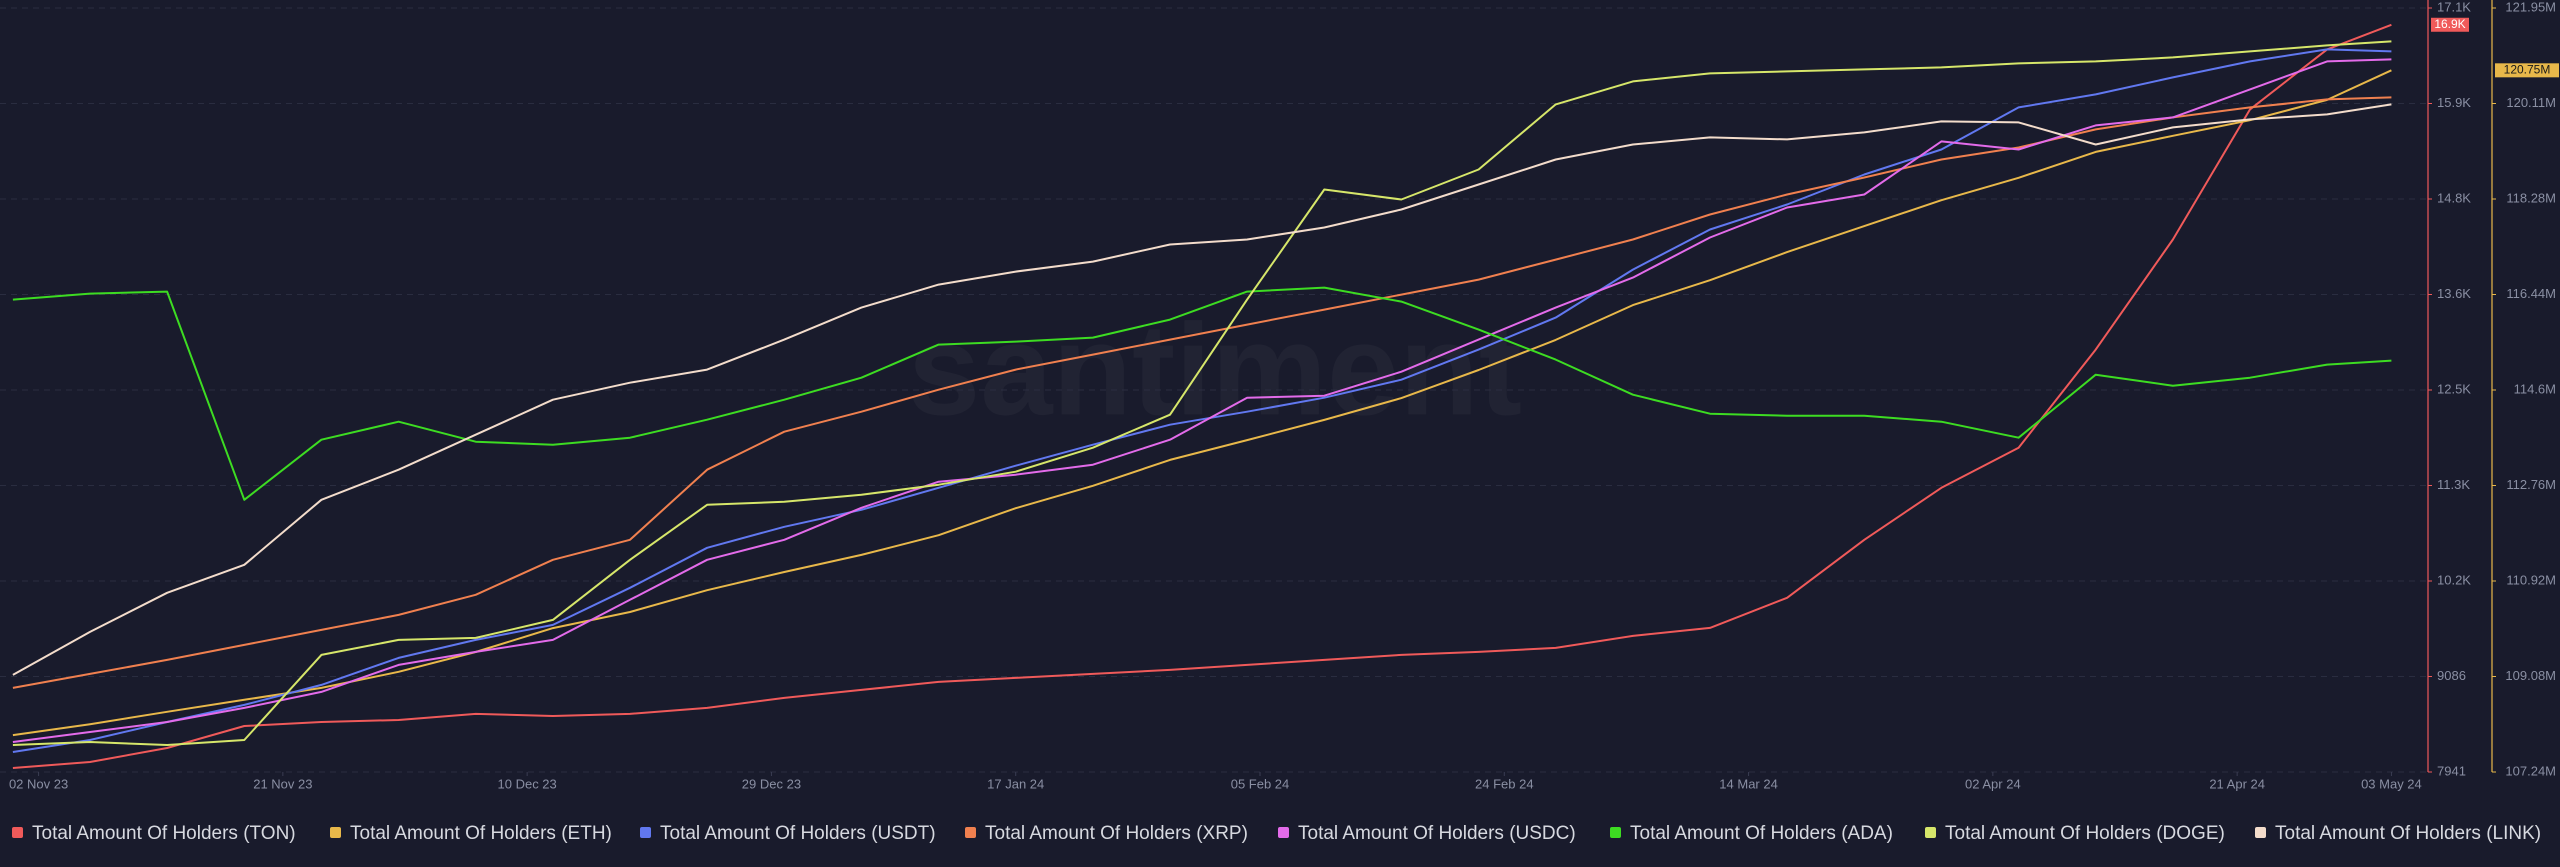 The width and height of the screenshot is (2560, 867). I want to click on value-label: 16.9K, so click(2449, 24).